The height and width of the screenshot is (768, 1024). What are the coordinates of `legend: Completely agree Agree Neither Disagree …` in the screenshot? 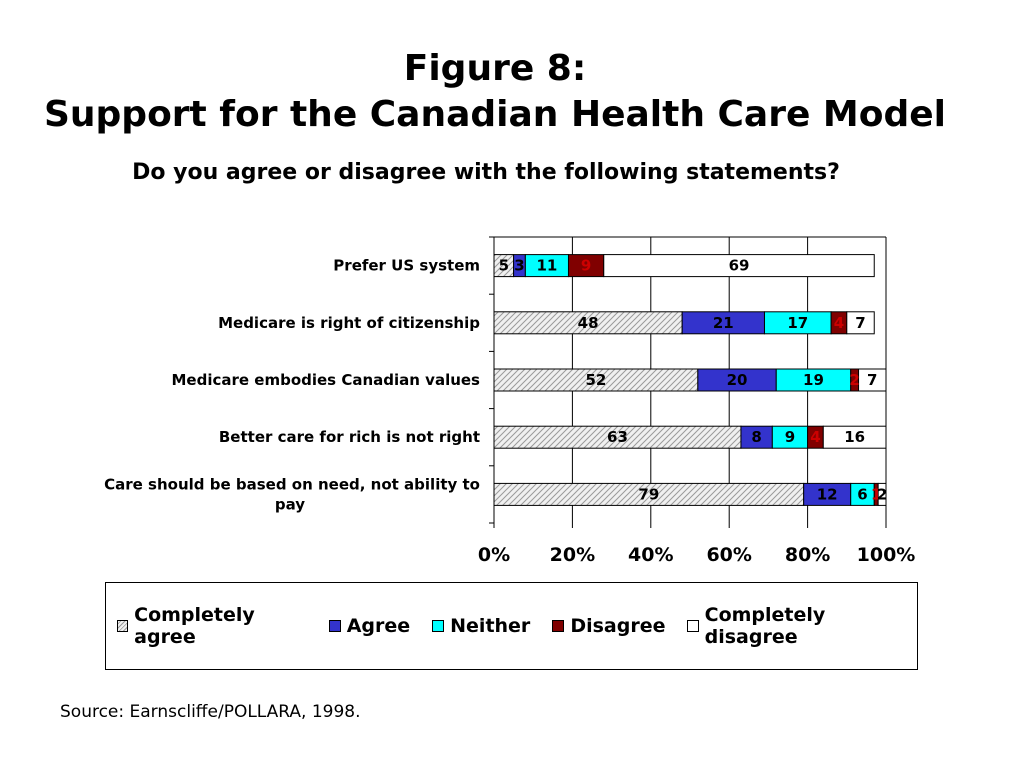 It's located at (511, 626).